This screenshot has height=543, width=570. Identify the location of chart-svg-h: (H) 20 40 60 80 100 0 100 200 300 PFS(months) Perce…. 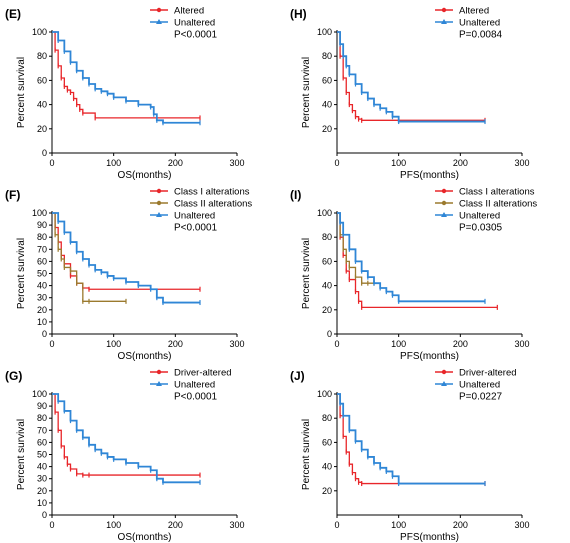
(410, 94).